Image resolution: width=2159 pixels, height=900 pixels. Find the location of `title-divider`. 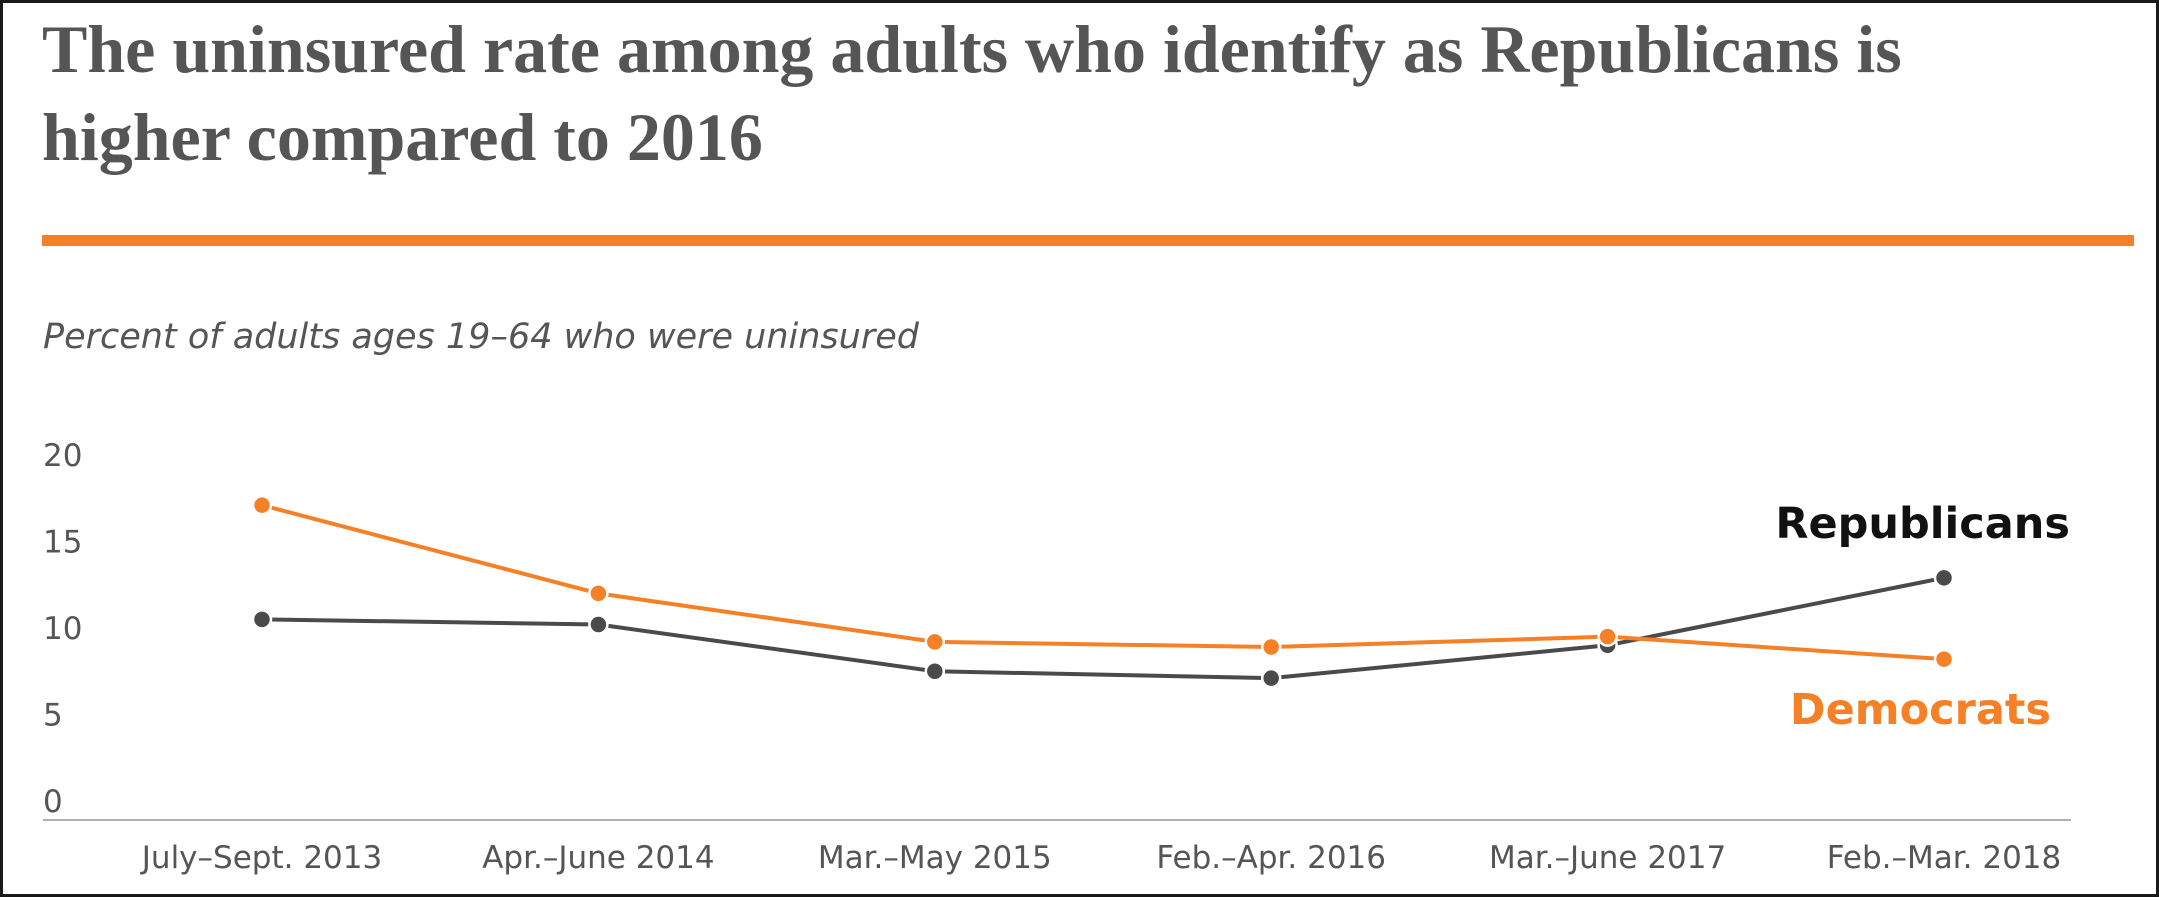

title-divider is located at coordinates (1088, 240).